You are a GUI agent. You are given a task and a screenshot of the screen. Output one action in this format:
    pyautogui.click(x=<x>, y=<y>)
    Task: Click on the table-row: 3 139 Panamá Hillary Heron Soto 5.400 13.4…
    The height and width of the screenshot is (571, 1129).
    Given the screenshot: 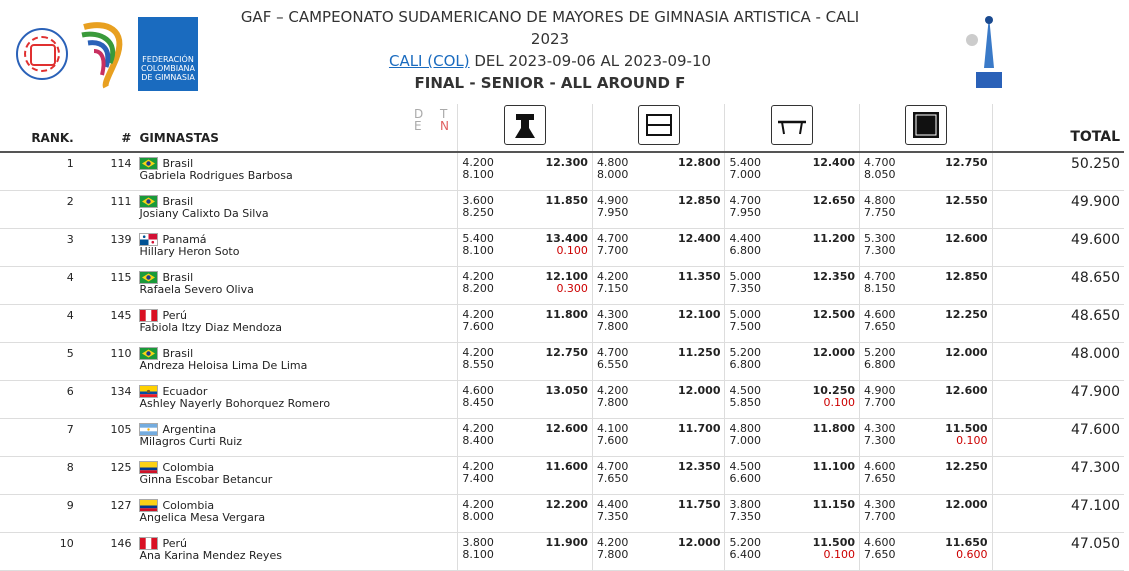 What is the action you would take?
    pyautogui.click(x=562, y=247)
    